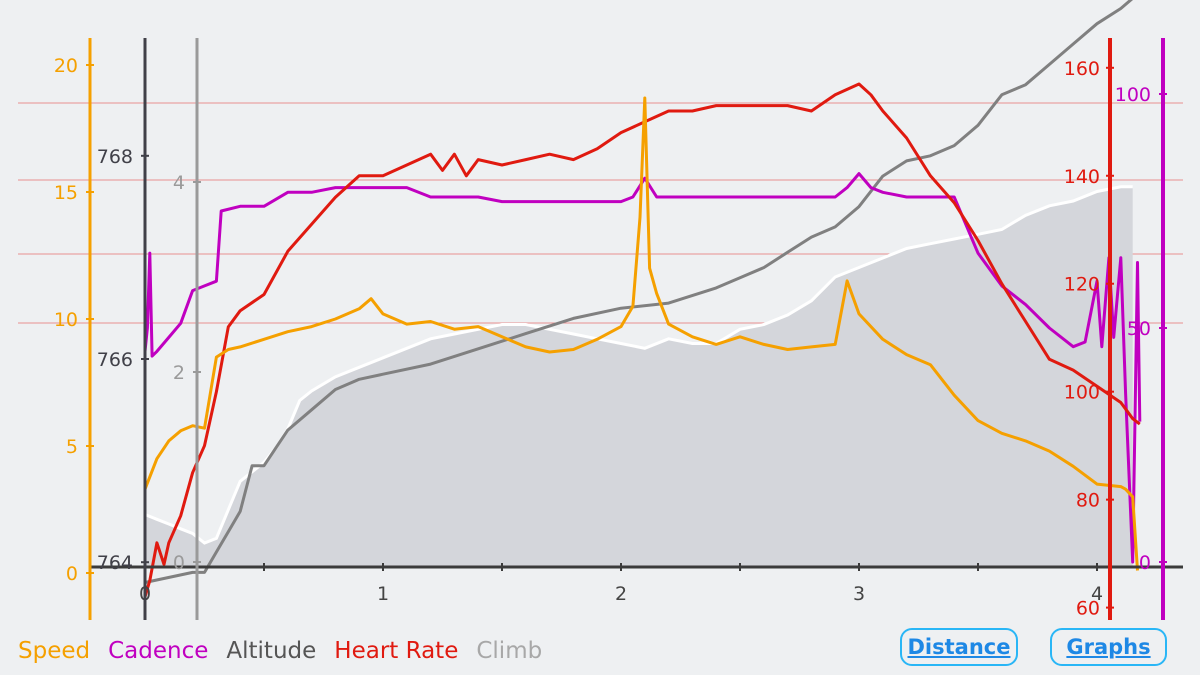 This screenshot has width=1200, height=675. I want to click on legend: Speed Cadence Altitude Heart Rate Climb, so click(280, 651).